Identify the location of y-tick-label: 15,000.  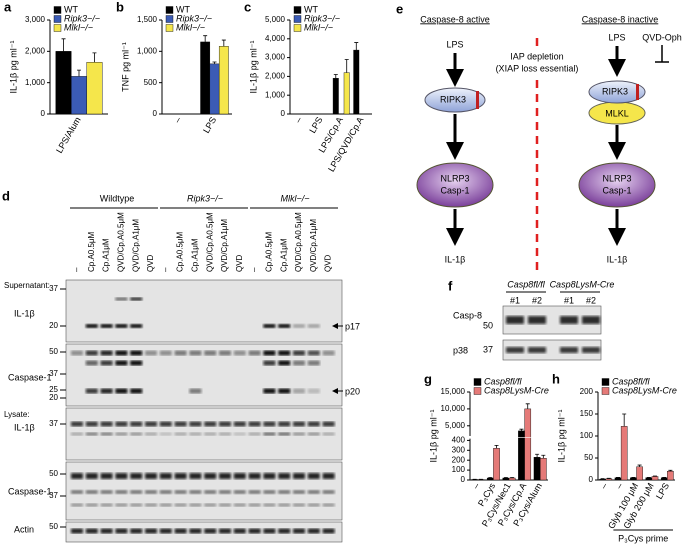
(453, 391).